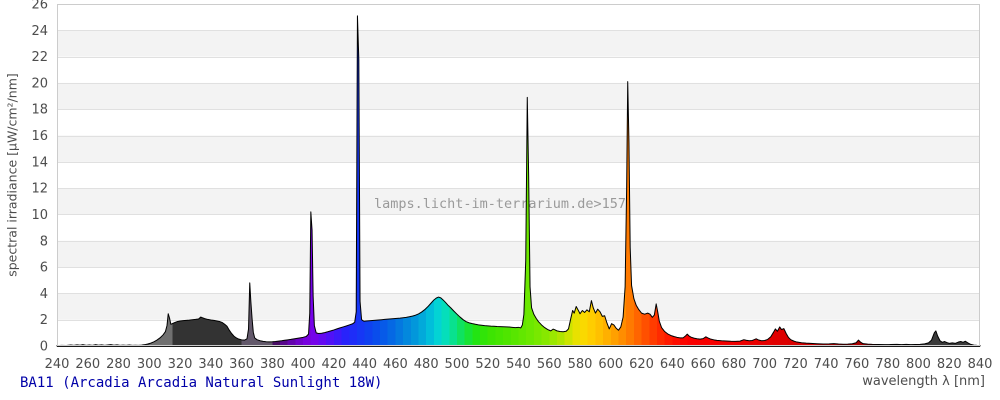 This screenshot has width=1000, height=400. Describe the element at coordinates (39, 136) in the screenshot. I see `y-tick-label: 16` at that location.